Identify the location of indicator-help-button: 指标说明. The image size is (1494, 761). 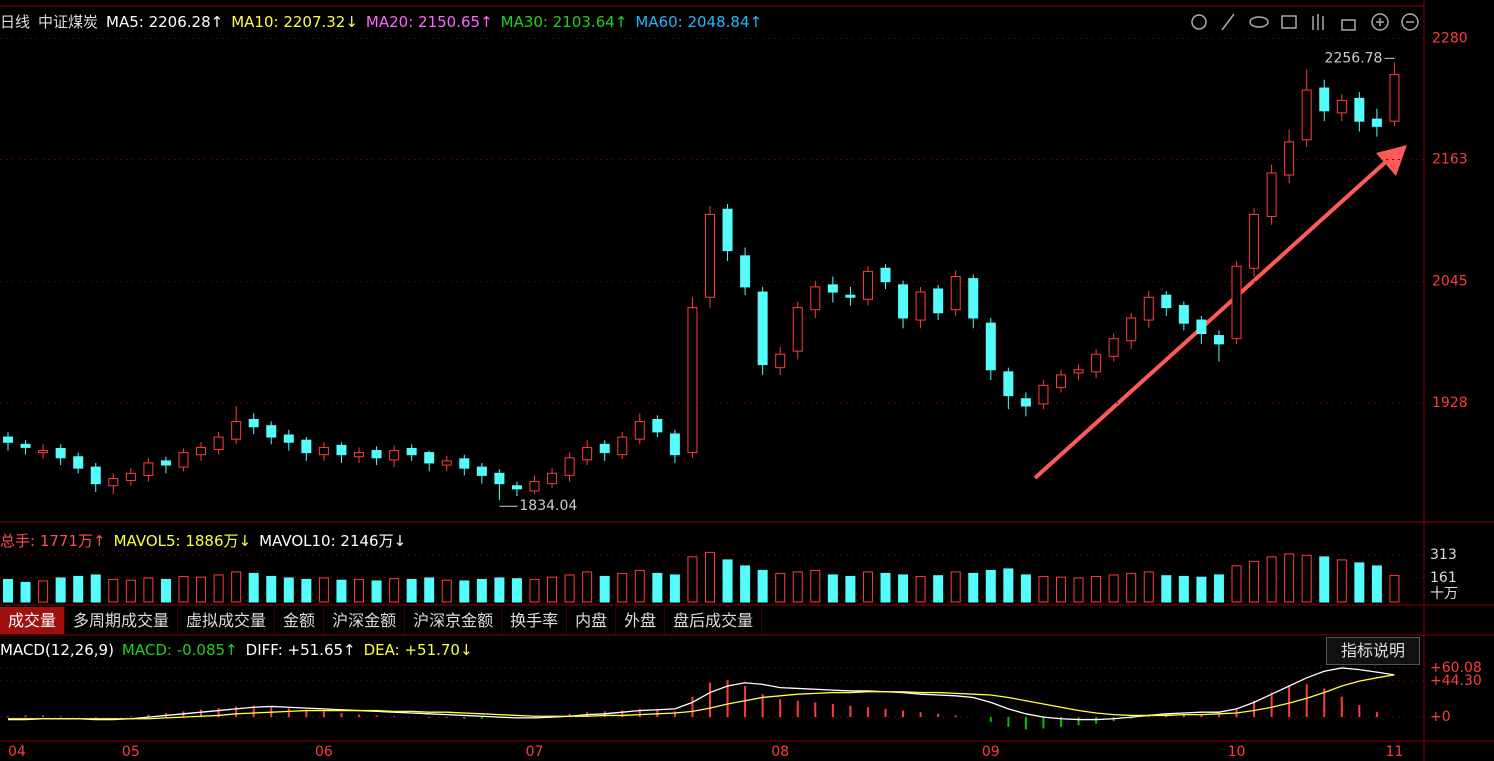
(1373, 651).